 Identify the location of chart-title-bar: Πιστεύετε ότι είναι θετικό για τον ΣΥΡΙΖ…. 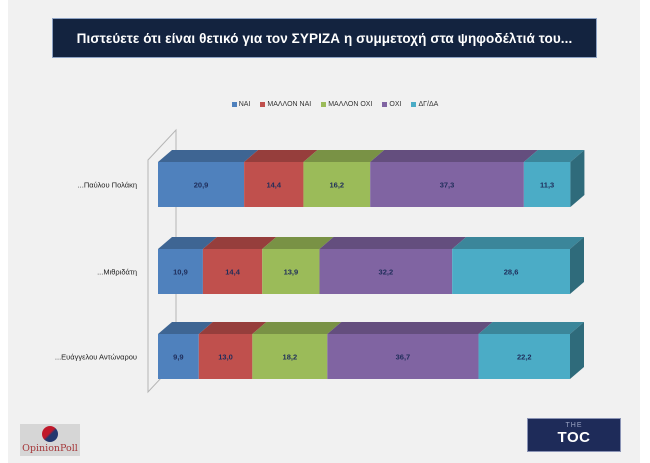
(324, 38).